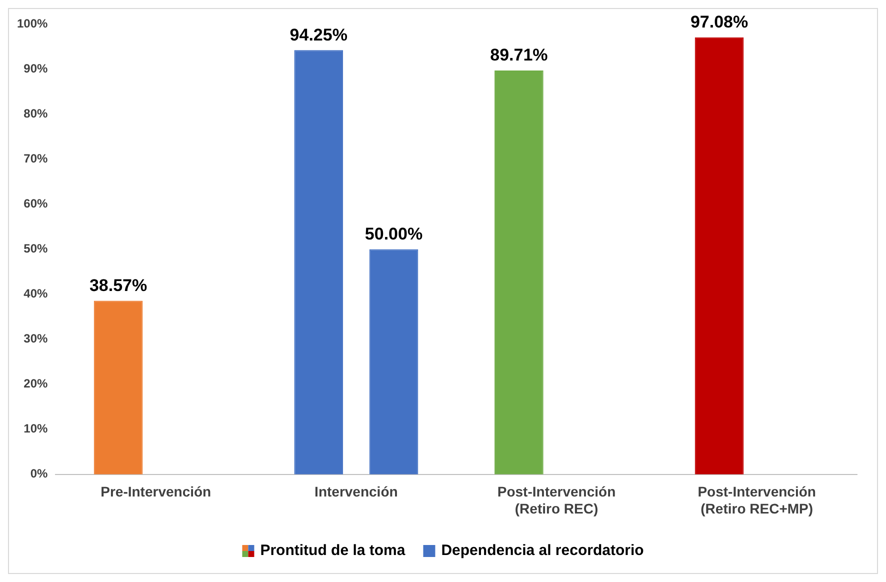  I want to click on data-label: 38.57%, so click(118, 285).